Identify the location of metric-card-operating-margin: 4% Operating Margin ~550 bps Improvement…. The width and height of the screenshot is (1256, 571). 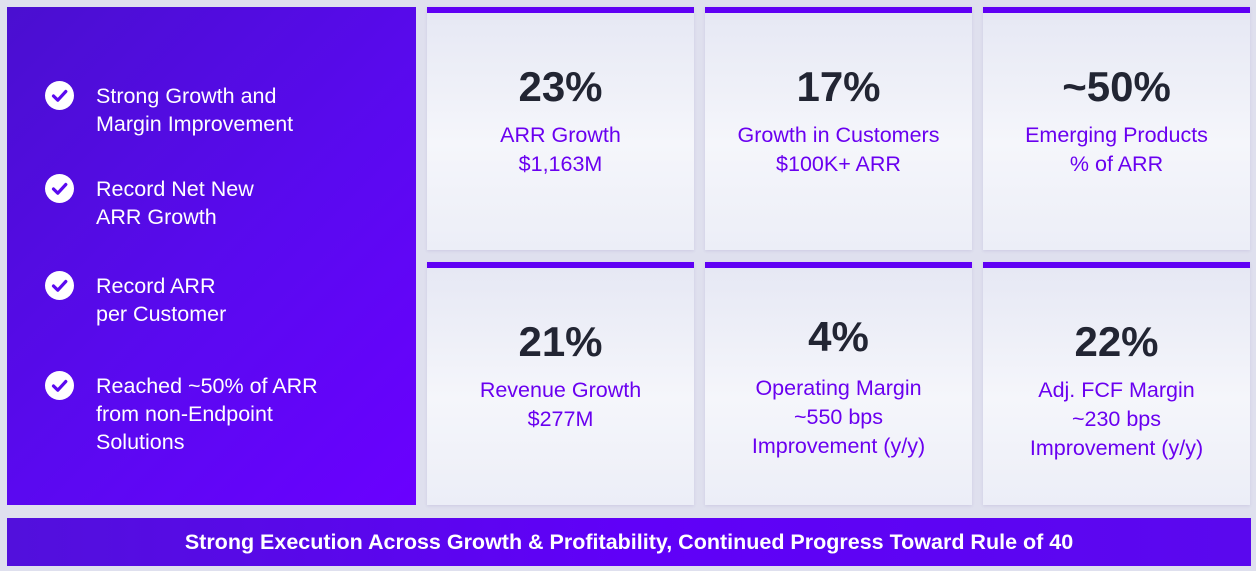
(838, 383).